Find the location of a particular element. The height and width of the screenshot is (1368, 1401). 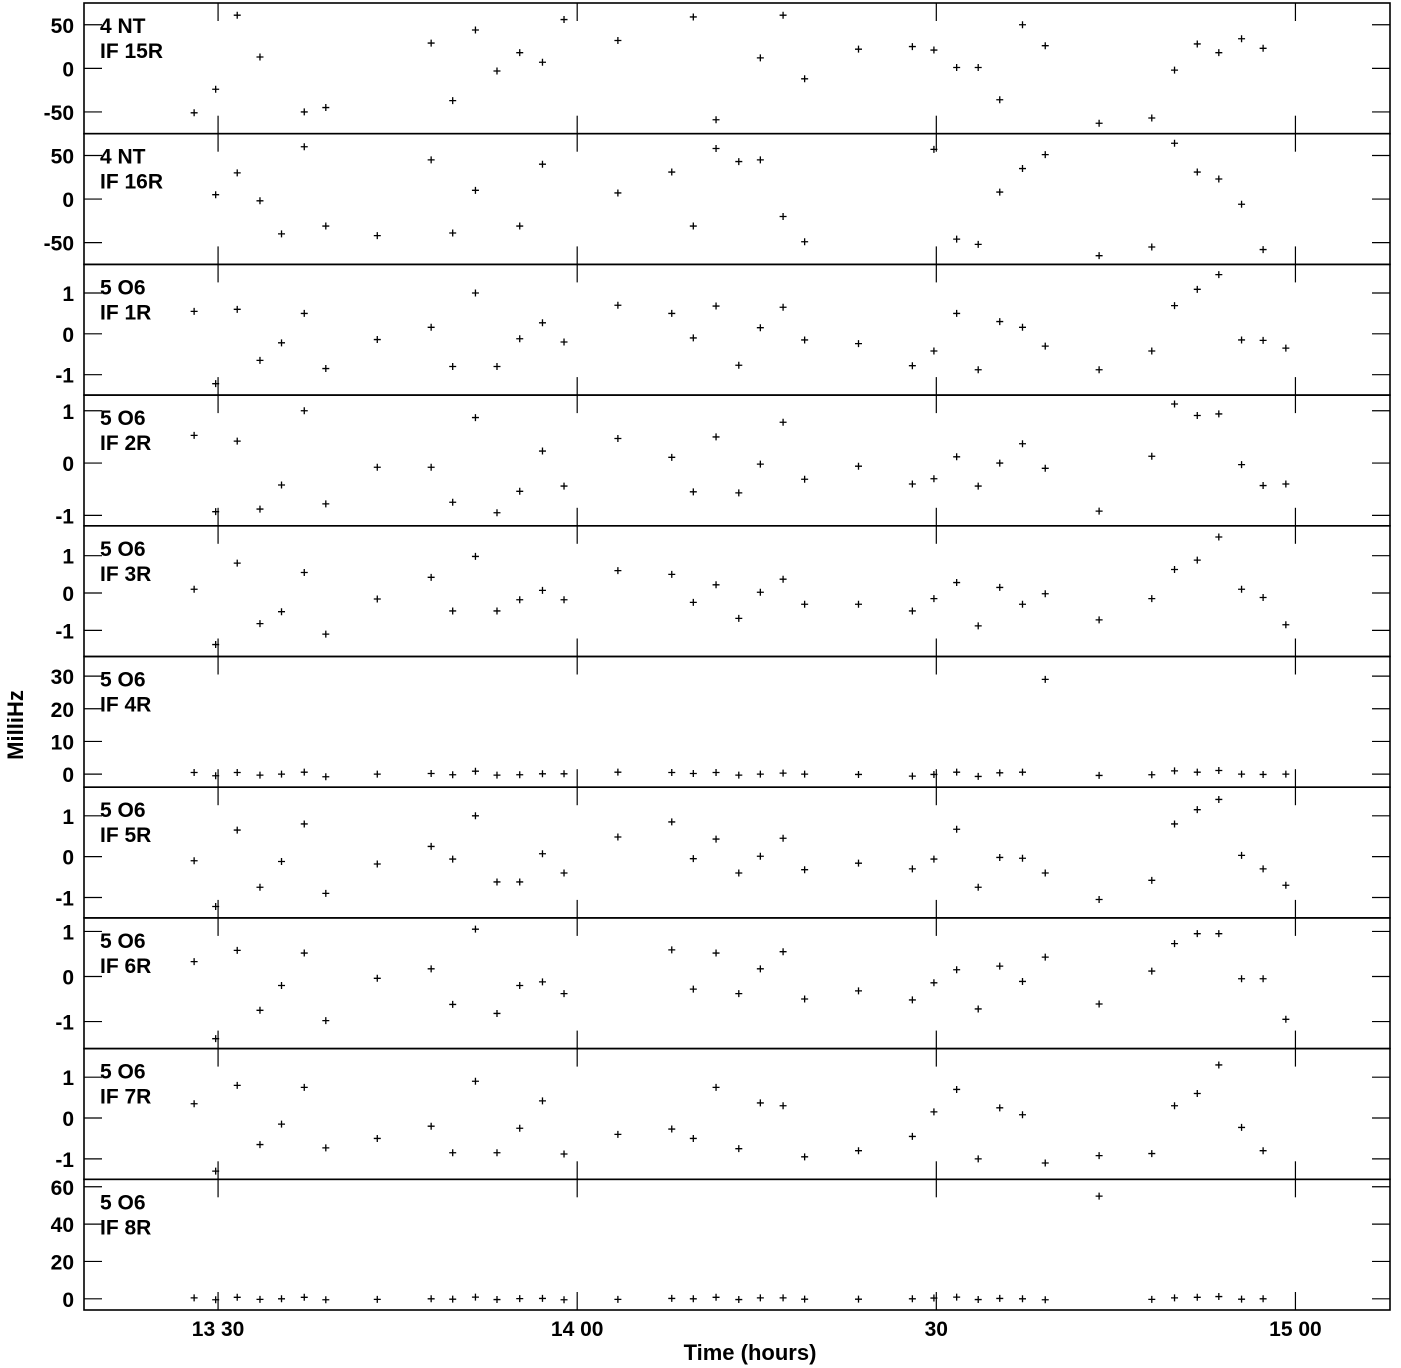

y-tick-label: 1 is located at coordinates (68, 817).